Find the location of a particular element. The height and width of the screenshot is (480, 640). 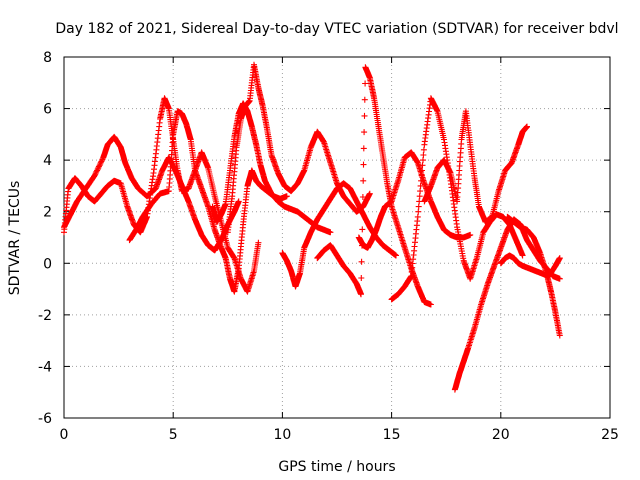

series-sat-g is located at coordinates (374, 186).